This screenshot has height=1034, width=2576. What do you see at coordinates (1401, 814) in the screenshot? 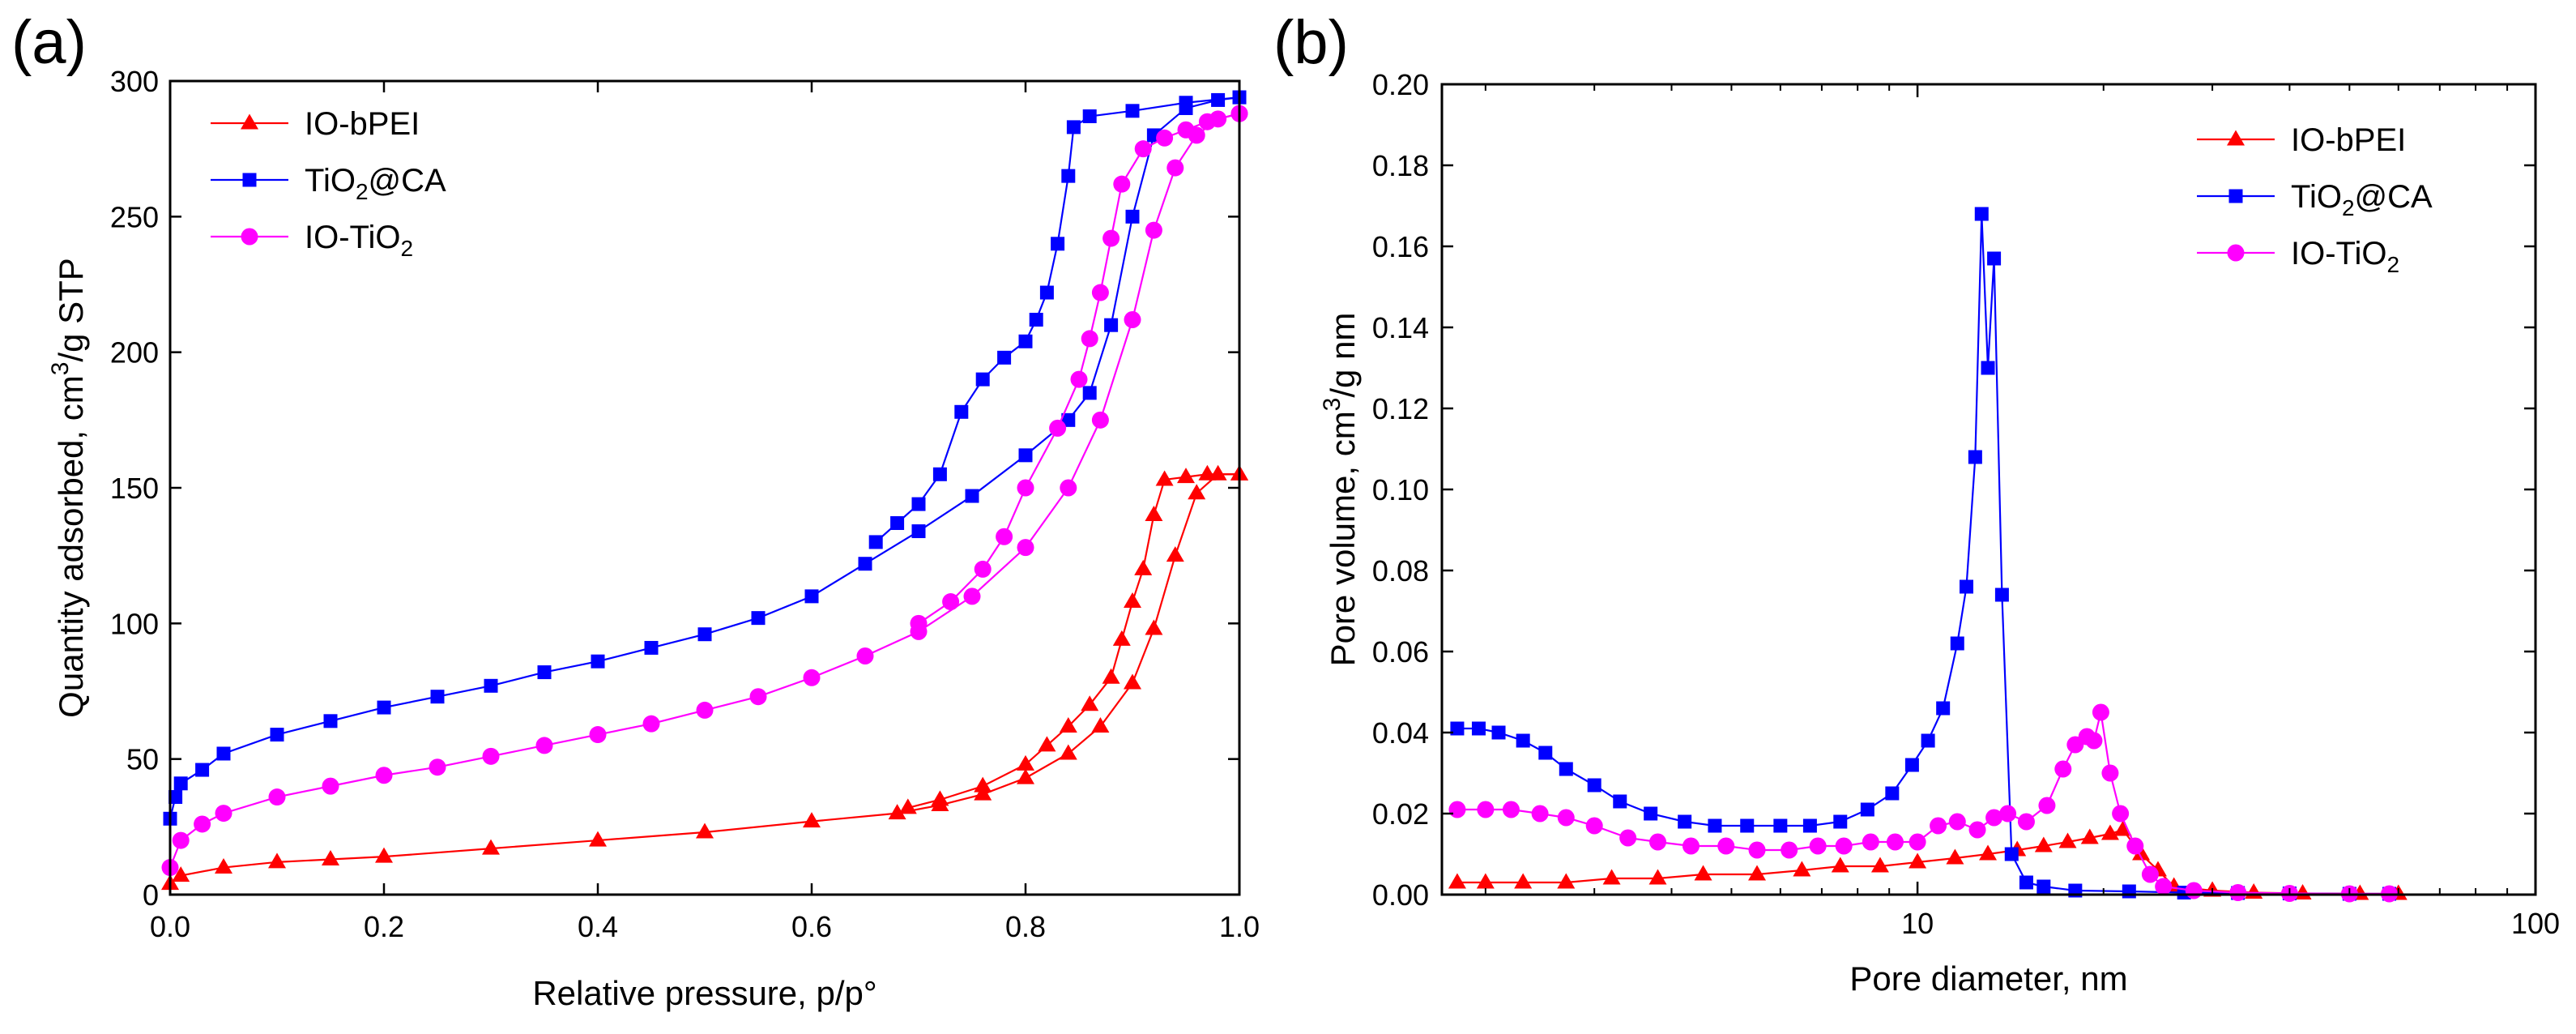
I see `y-tick-label: 0.02` at bounding box center [1401, 814].